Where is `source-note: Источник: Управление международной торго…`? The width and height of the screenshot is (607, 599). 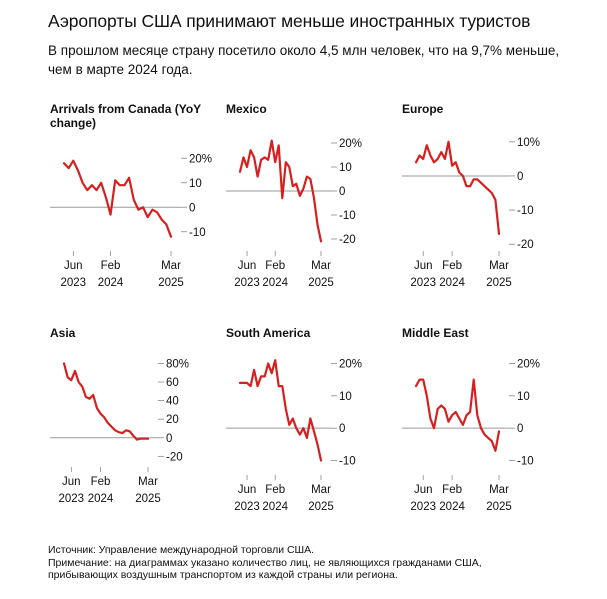
source-note: Источник: Управление международной торго… is located at coordinates (181, 550).